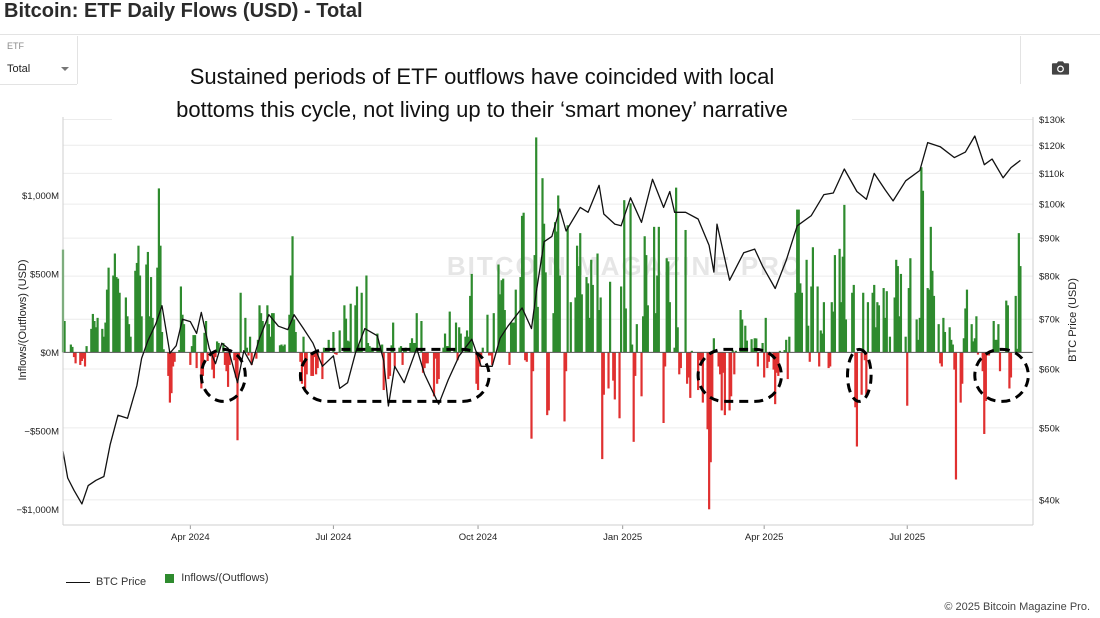 Image resolution: width=1100 pixels, height=618 pixels. I want to click on etf-selector-value: Total, so click(19, 69).